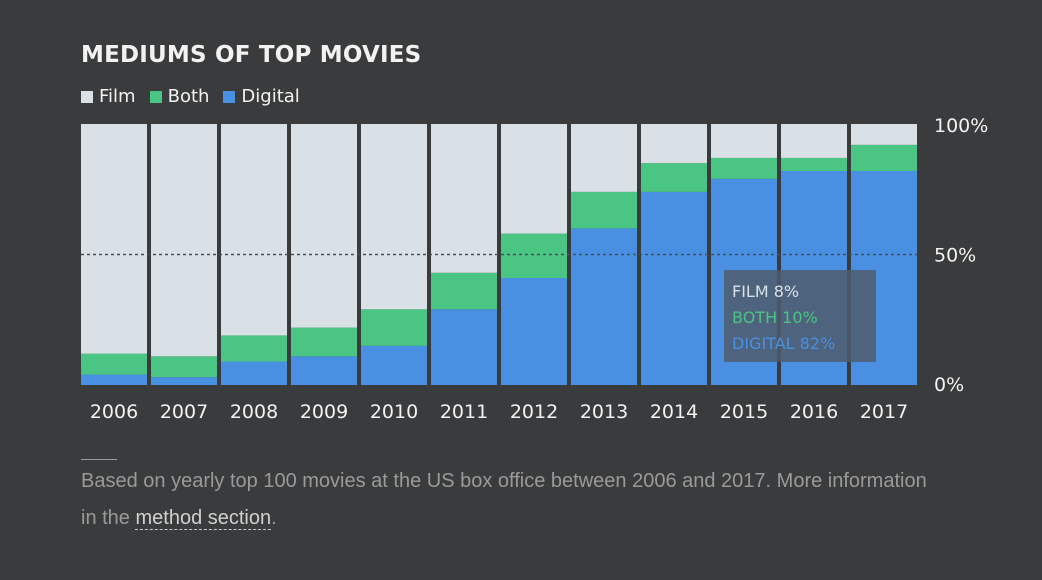 The width and height of the screenshot is (1042, 580). I want to click on x-tick-label-2009: 2009, so click(324, 412).